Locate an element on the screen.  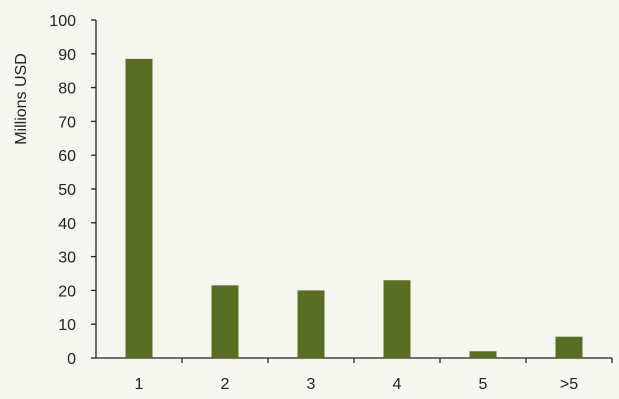
bar-gt5 is located at coordinates (569, 347).